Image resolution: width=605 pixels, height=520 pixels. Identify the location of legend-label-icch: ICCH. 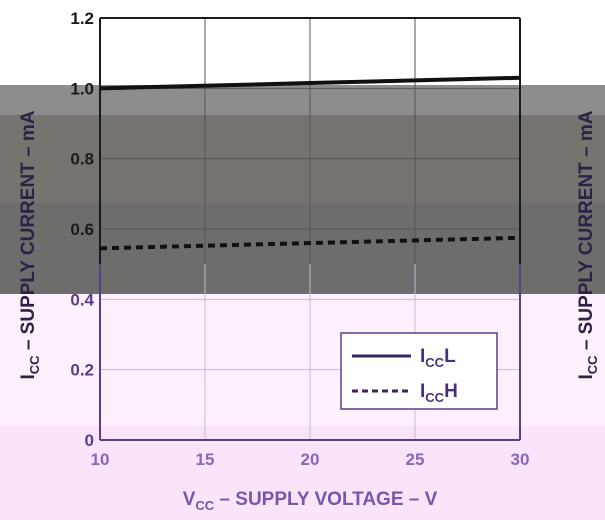
(439, 393).